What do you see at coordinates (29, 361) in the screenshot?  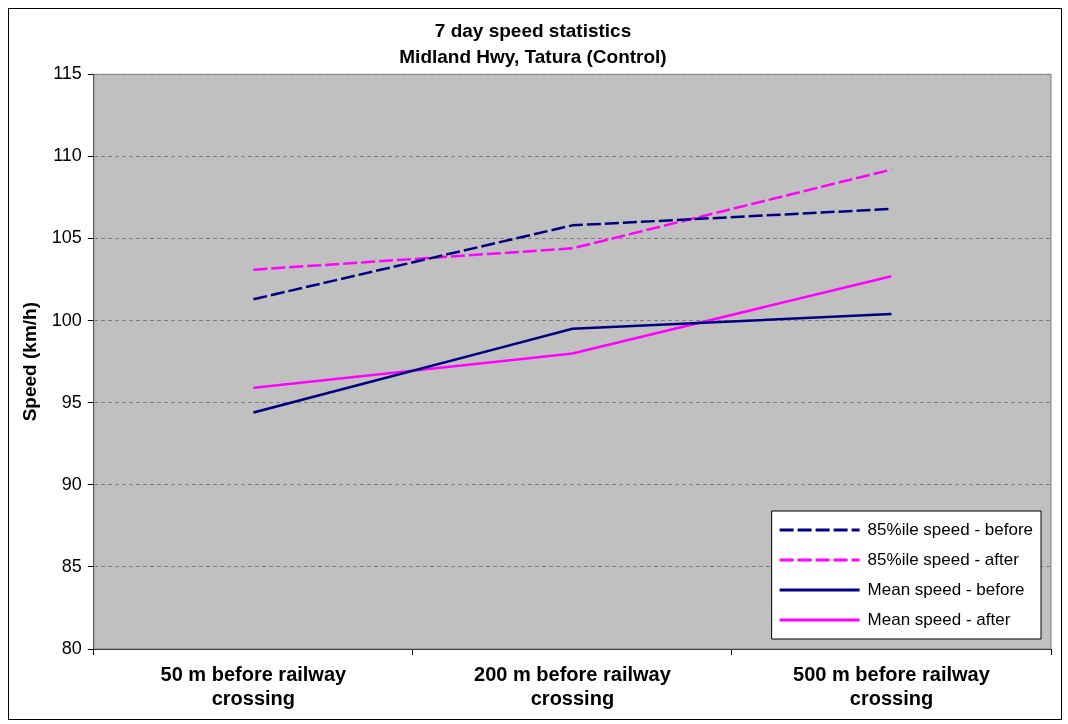 I see `y-axis-title: Speed (km/h)` at bounding box center [29, 361].